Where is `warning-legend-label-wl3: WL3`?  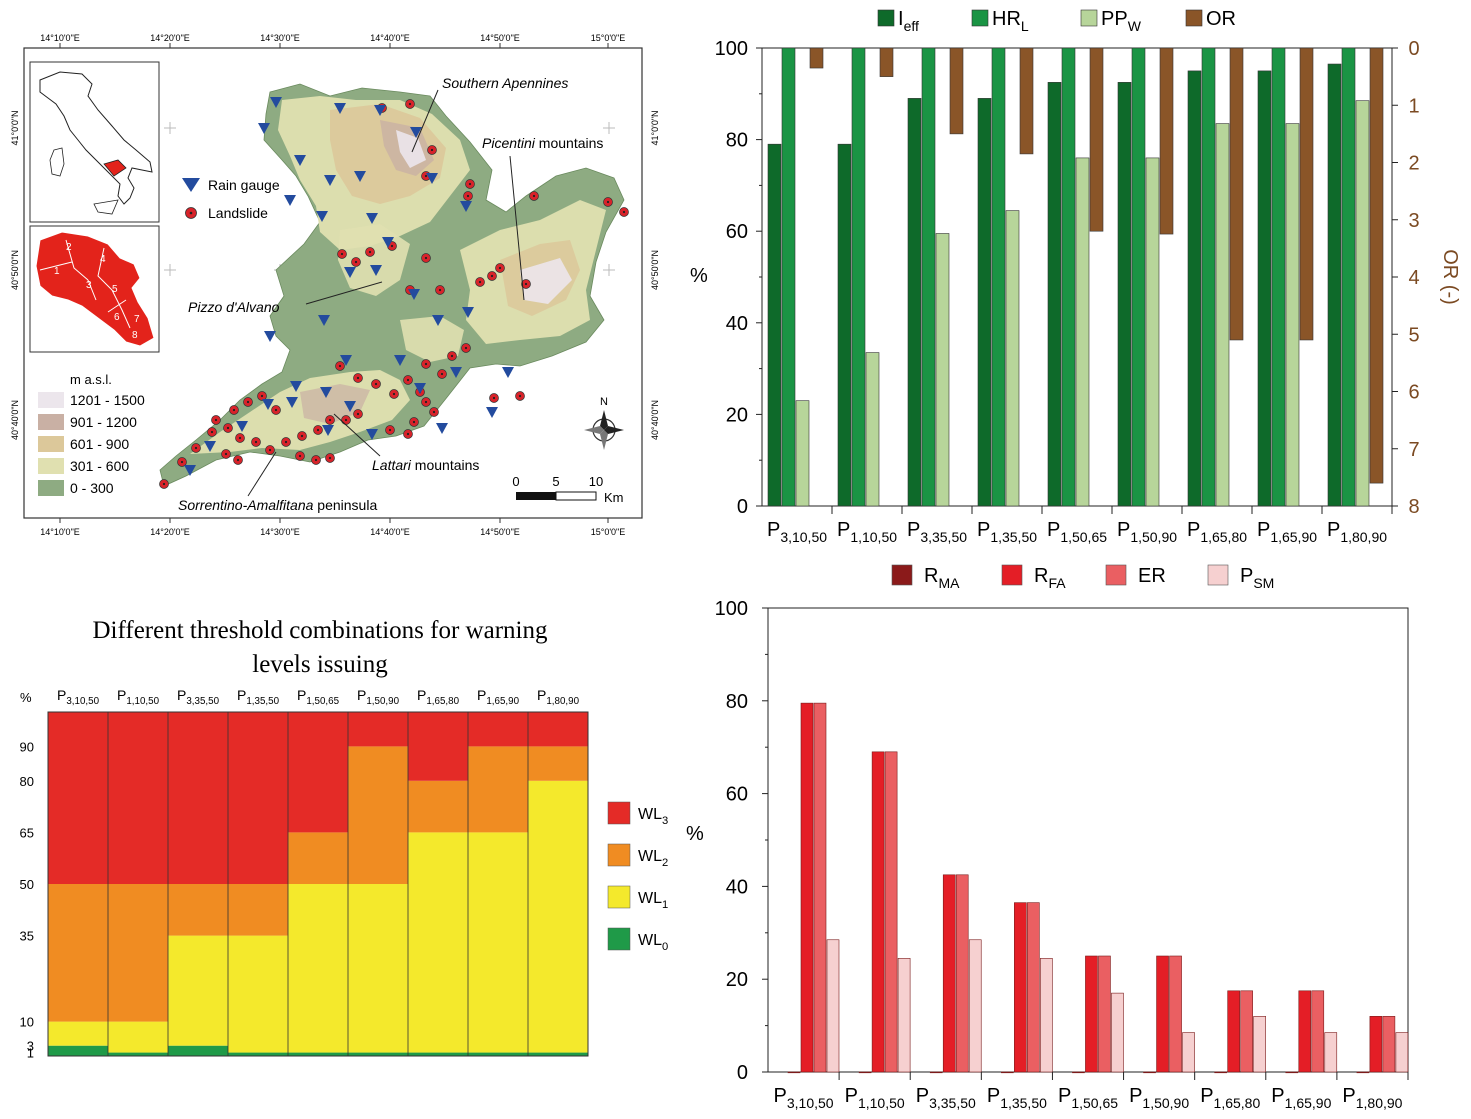
warning-legend-label-wl3: WL3 is located at coordinates (653, 816).